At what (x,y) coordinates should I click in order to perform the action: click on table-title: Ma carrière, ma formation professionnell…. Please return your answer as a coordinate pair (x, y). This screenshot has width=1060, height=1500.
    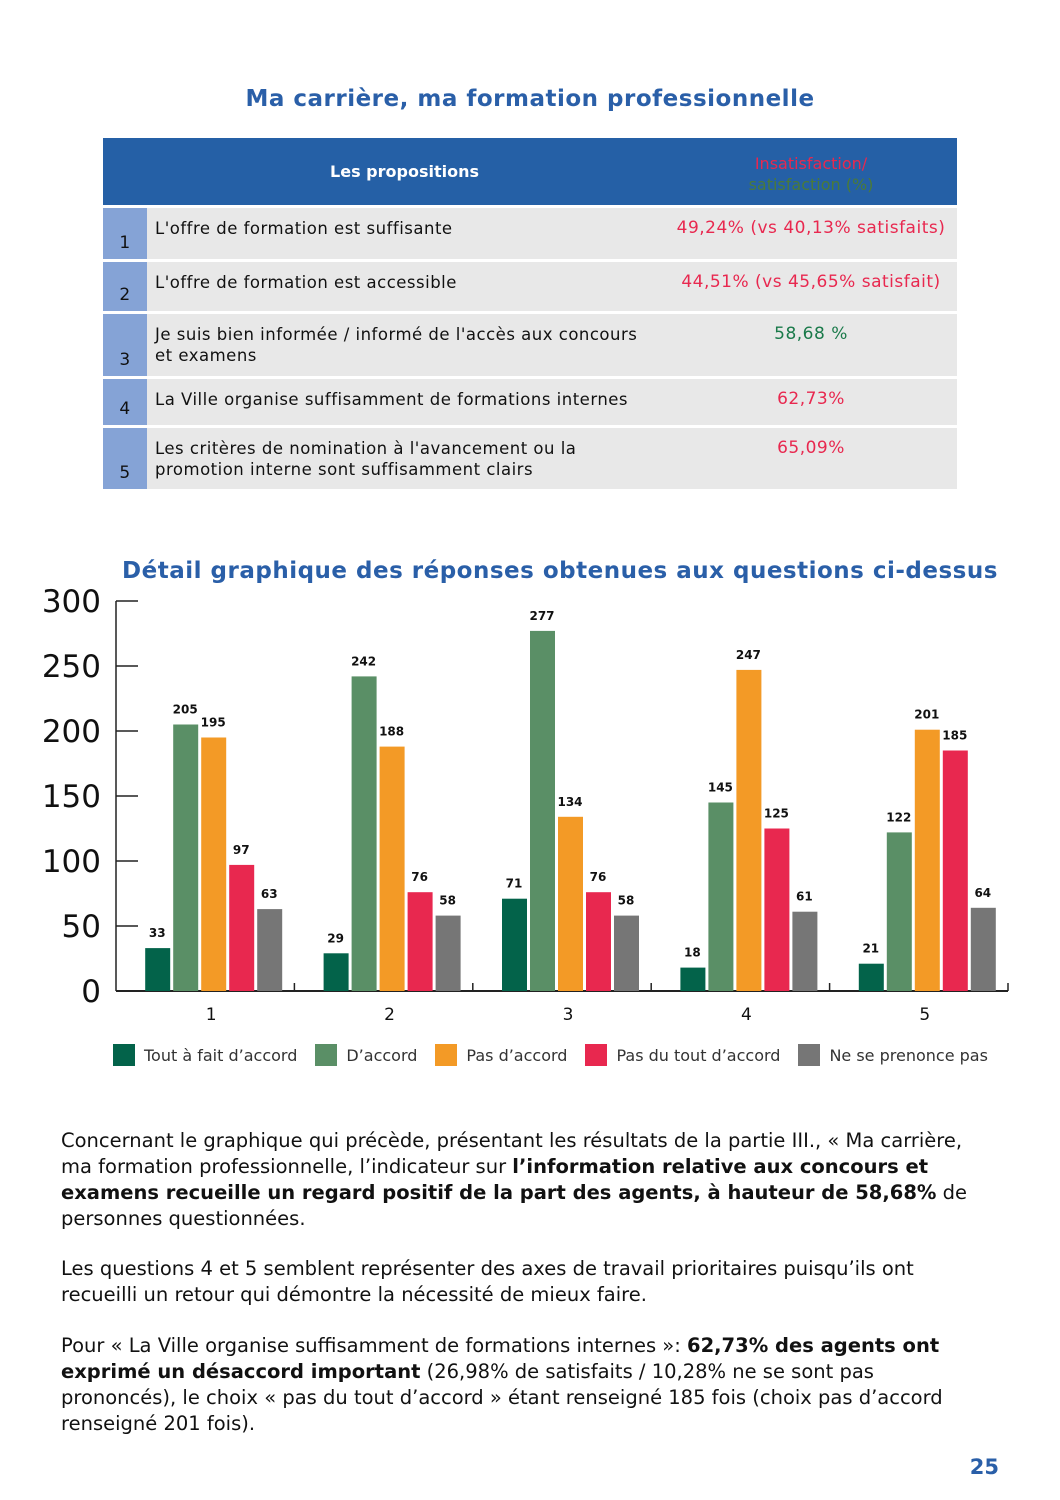
    Looking at the image, I should click on (530, 99).